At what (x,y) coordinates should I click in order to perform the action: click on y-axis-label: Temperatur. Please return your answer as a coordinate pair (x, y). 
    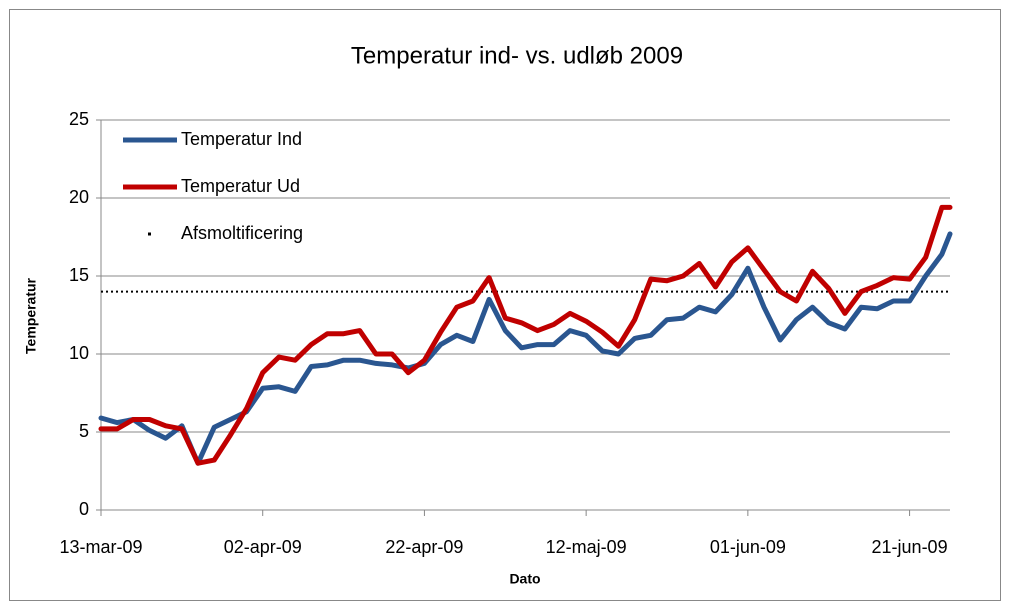
    Looking at the image, I should click on (31, 315).